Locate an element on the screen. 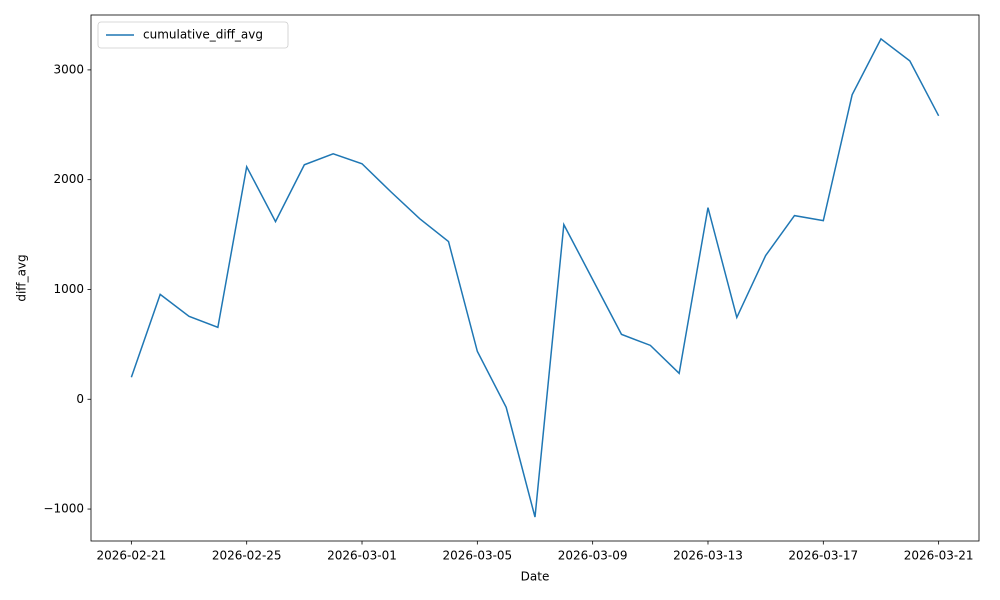  x-tick-label: 2026-03-05 is located at coordinates (477, 556).